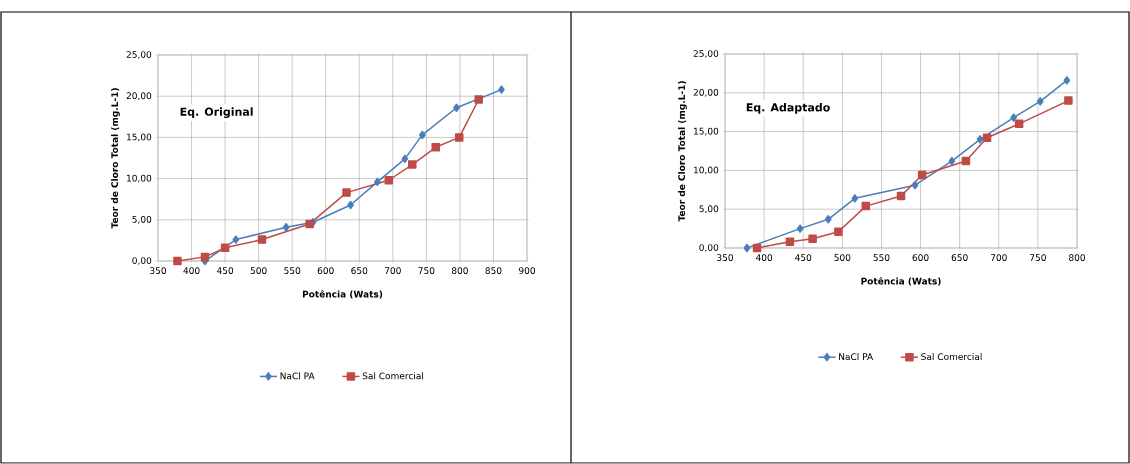 The height and width of the screenshot is (464, 1130). Describe the element at coordinates (216, 113) in the screenshot. I see `annotation: Eq. Original` at that location.